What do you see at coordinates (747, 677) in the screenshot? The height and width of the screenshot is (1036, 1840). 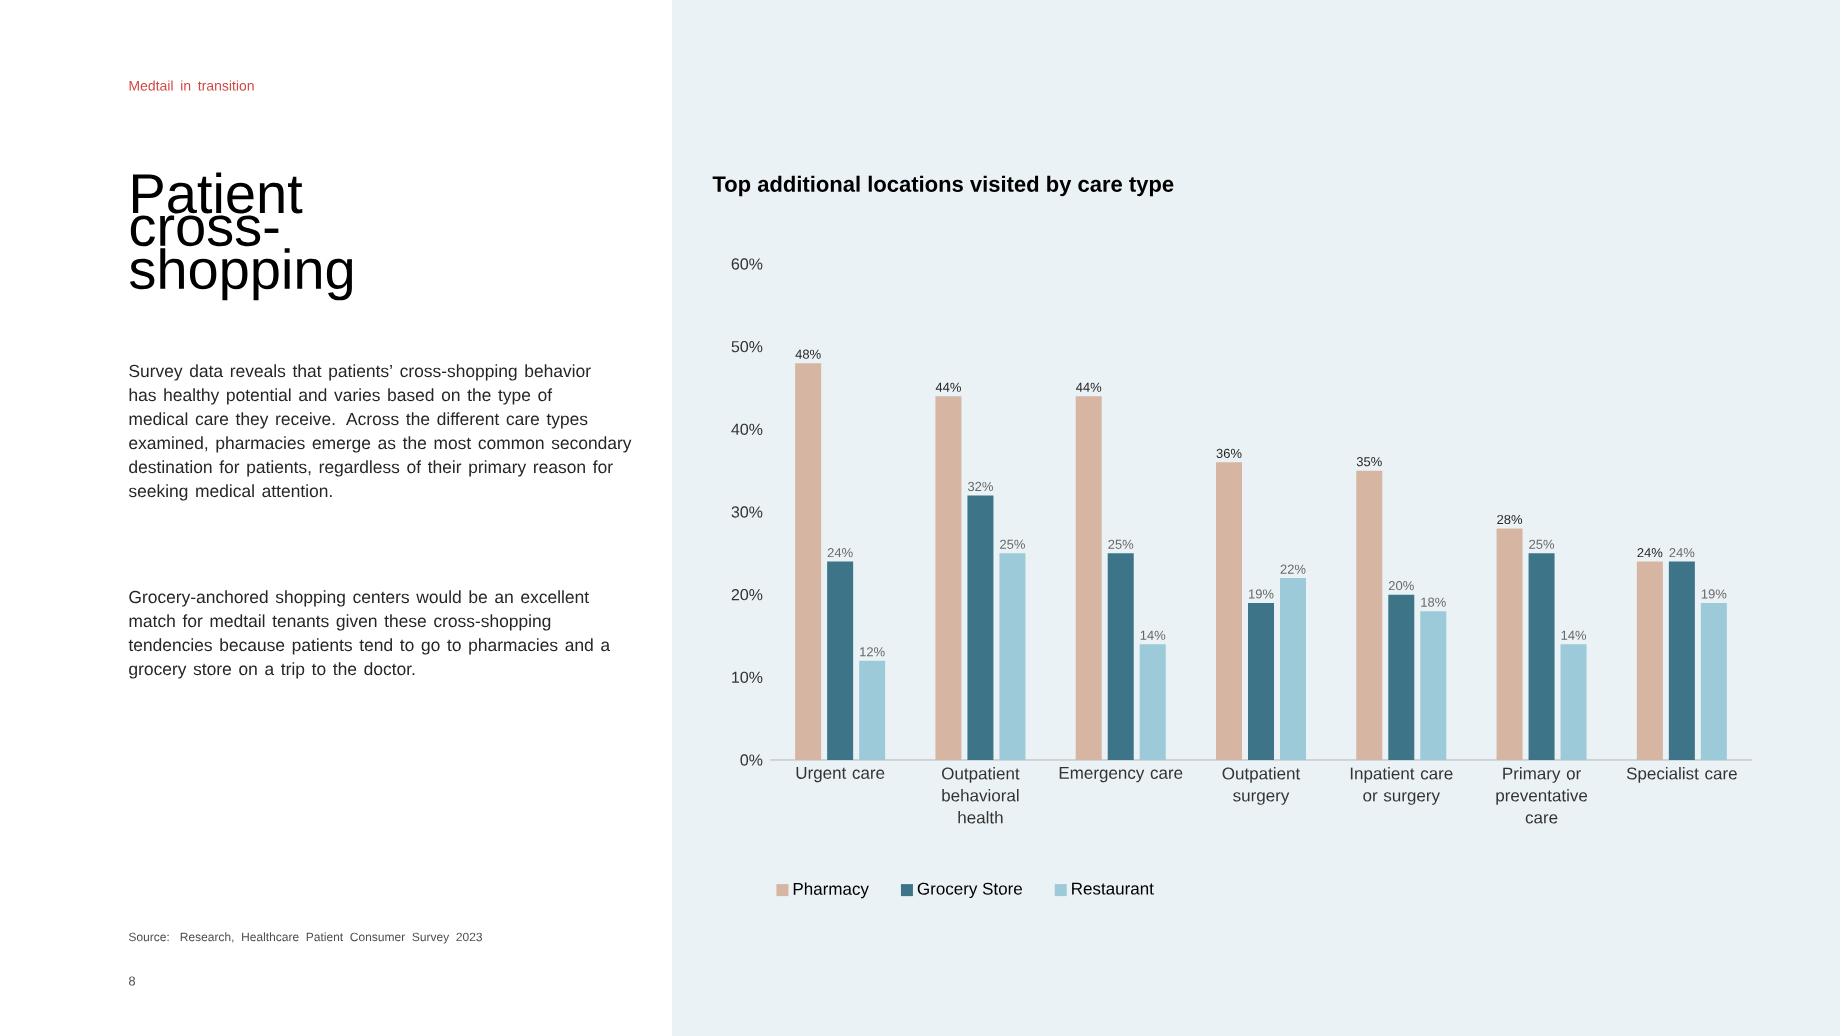 I see `y-tick-label: 10%` at bounding box center [747, 677].